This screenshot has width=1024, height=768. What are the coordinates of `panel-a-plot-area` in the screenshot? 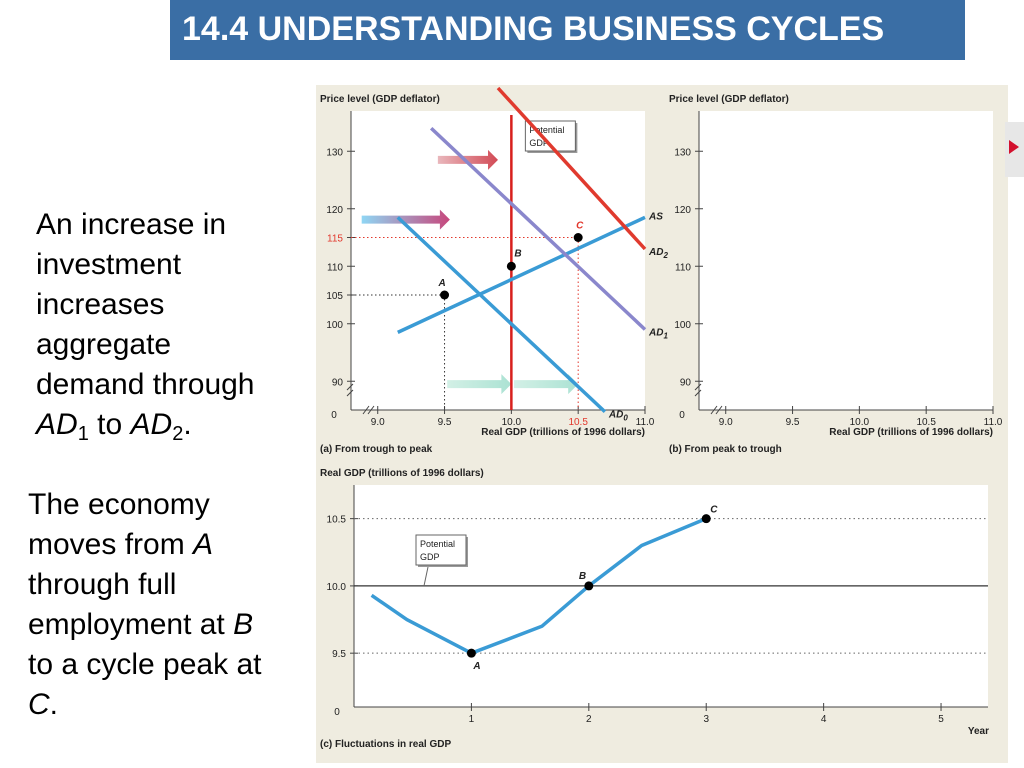 It's located at (498, 260).